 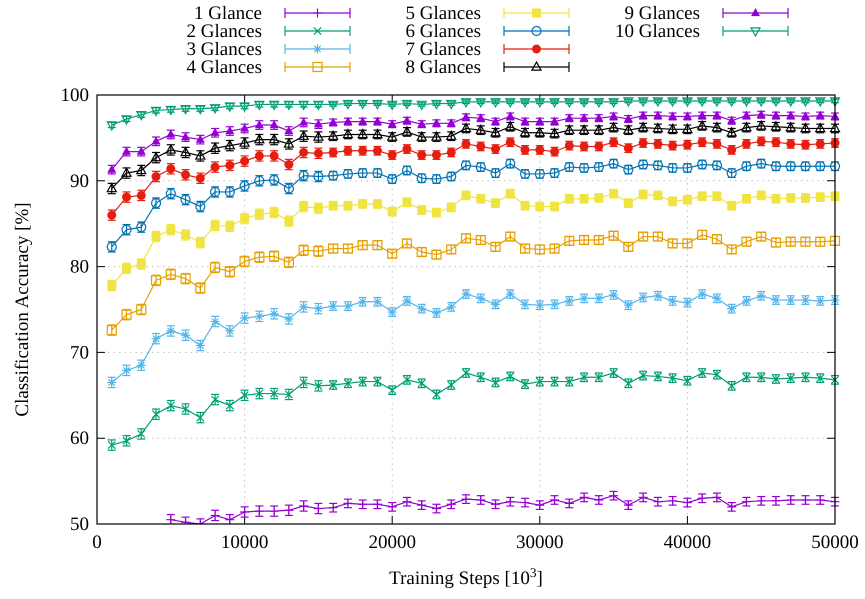 What do you see at coordinates (443, 67) in the screenshot?
I see `legend-label: 8 Glances` at bounding box center [443, 67].